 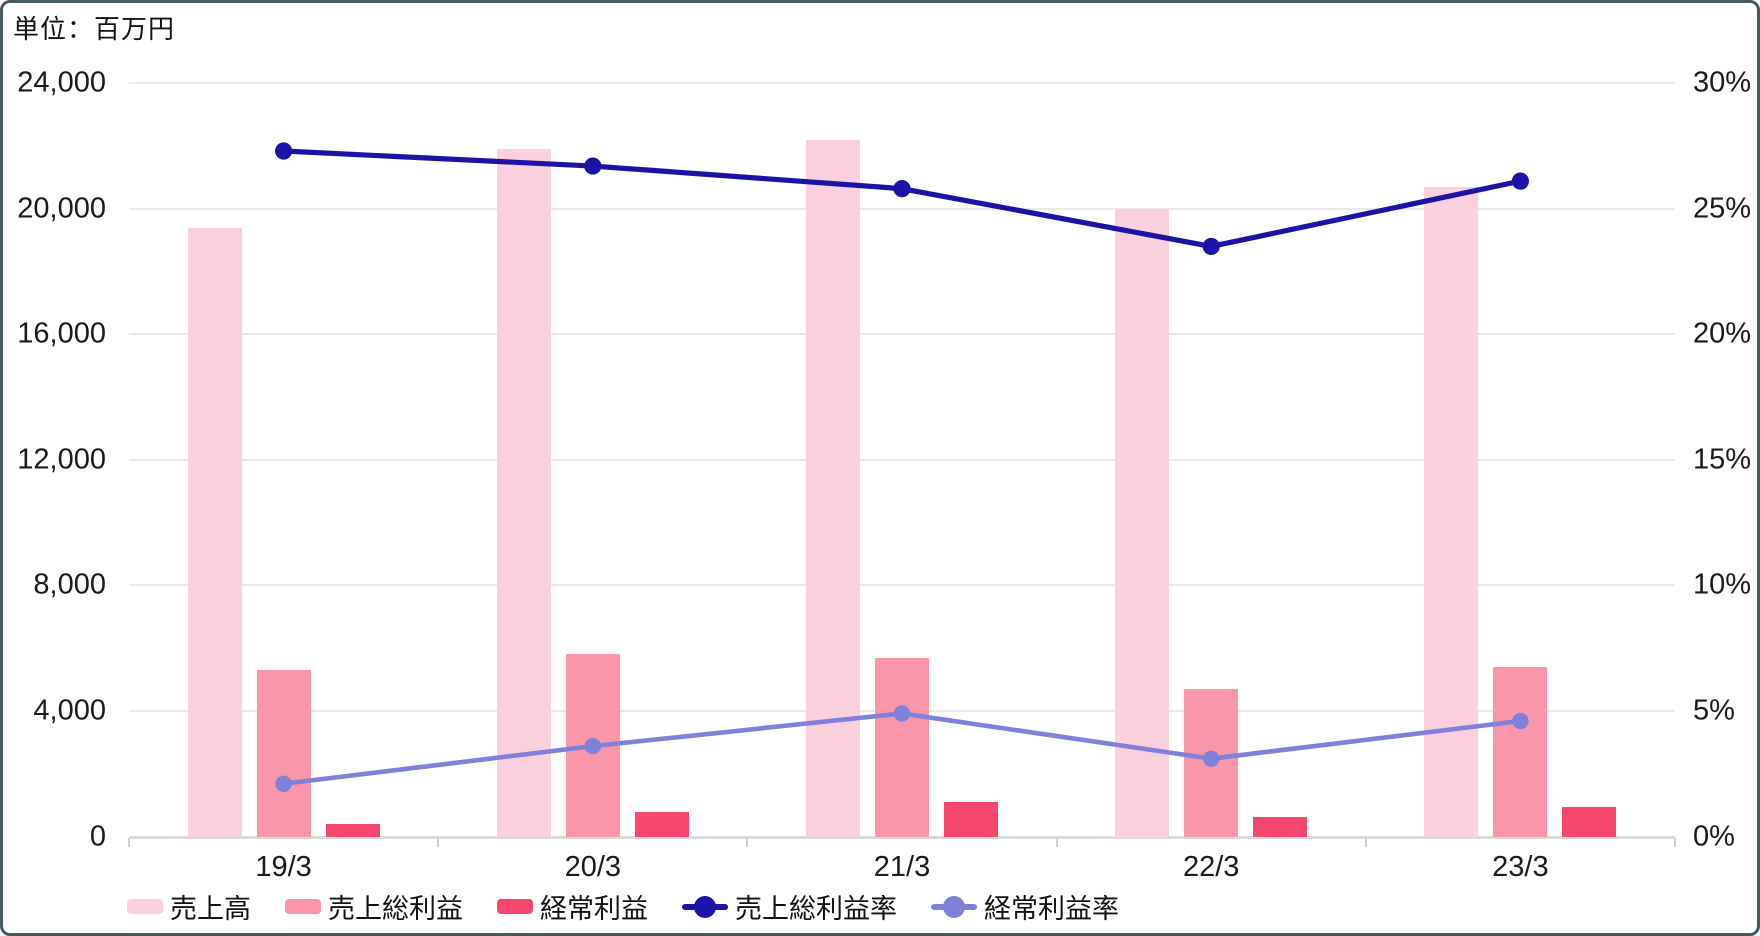 I want to click on legend-label: 売上総利益率, so click(x=816, y=909).